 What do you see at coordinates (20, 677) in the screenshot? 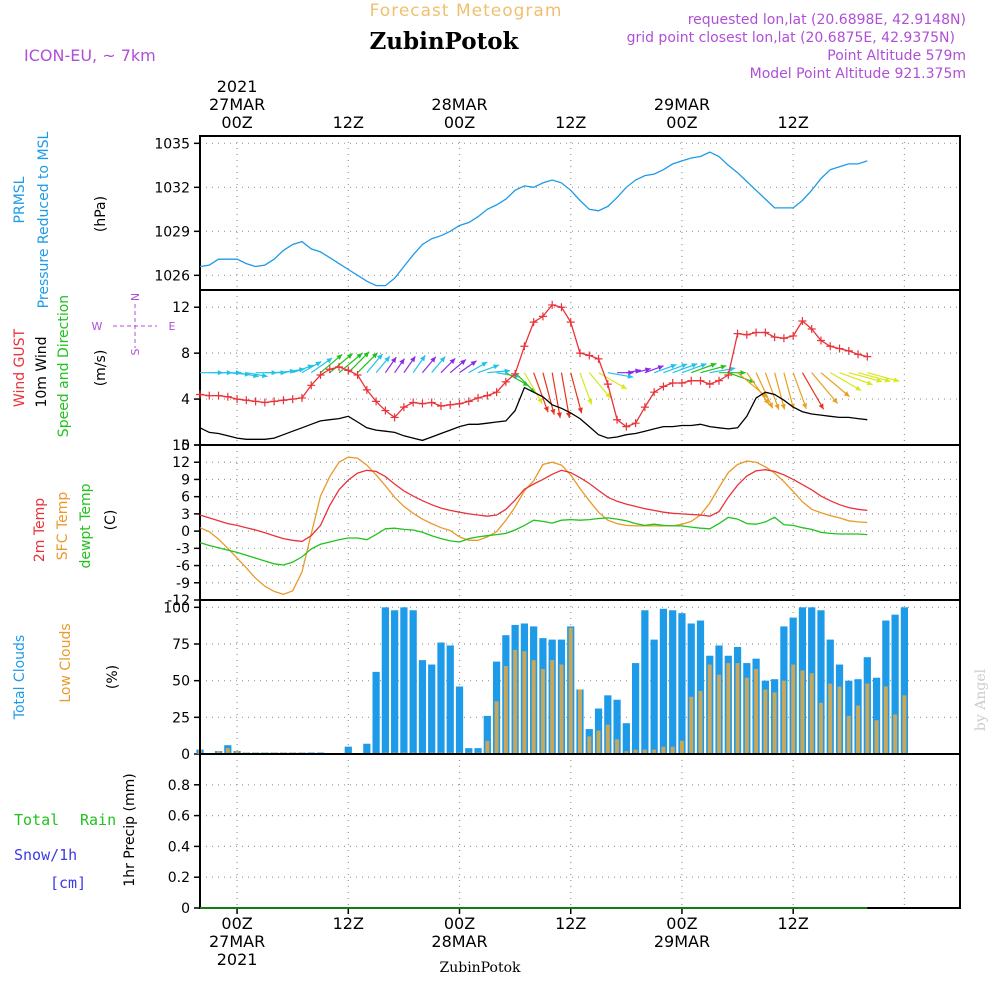
I see `clouds-total-label: Total Clouds` at bounding box center [20, 677].